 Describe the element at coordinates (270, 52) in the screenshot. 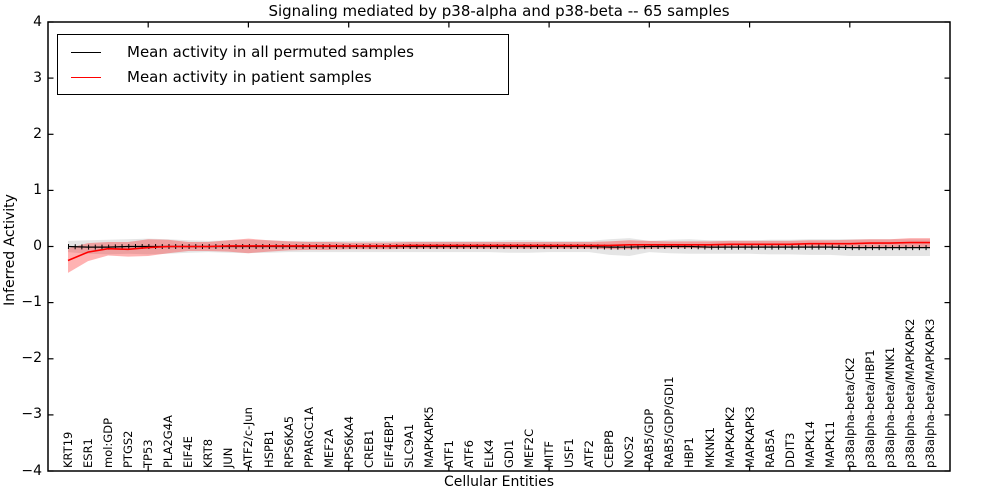

I see `legend-label-permuted: Mean activity in all permuted samples` at that location.